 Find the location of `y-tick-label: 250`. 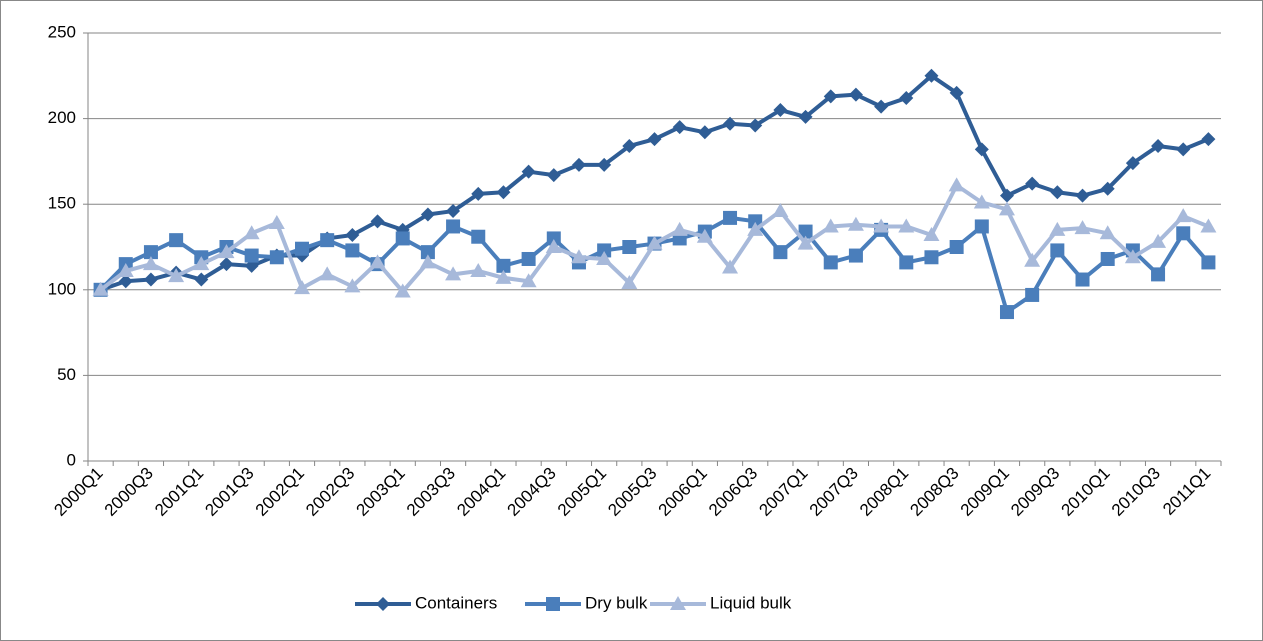

y-tick-label: 250 is located at coordinates (62, 31).